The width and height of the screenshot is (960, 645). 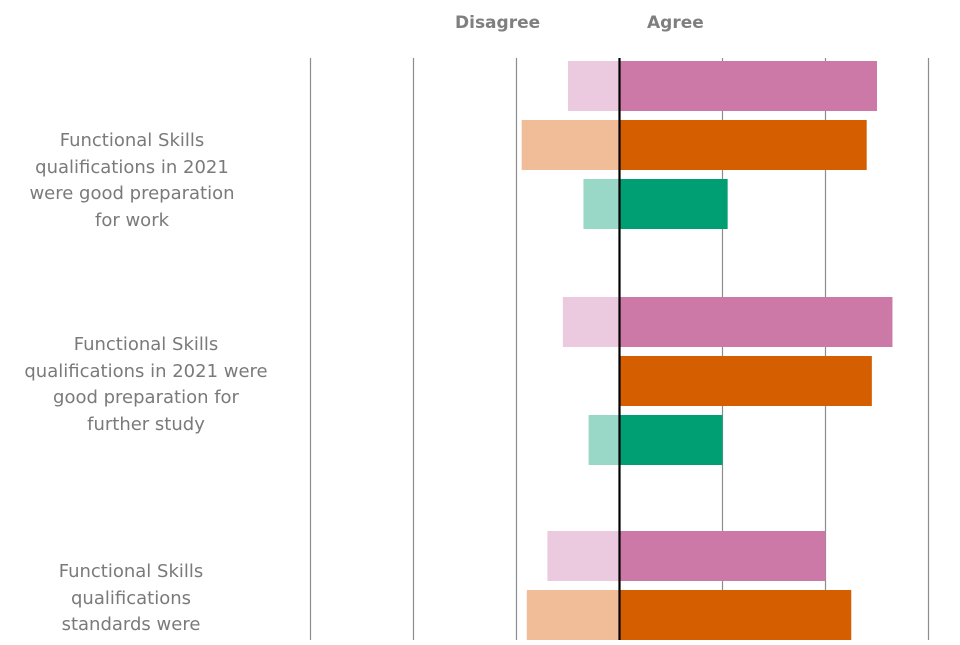 I want to click on disagree-header: Disagree, so click(x=498, y=23).